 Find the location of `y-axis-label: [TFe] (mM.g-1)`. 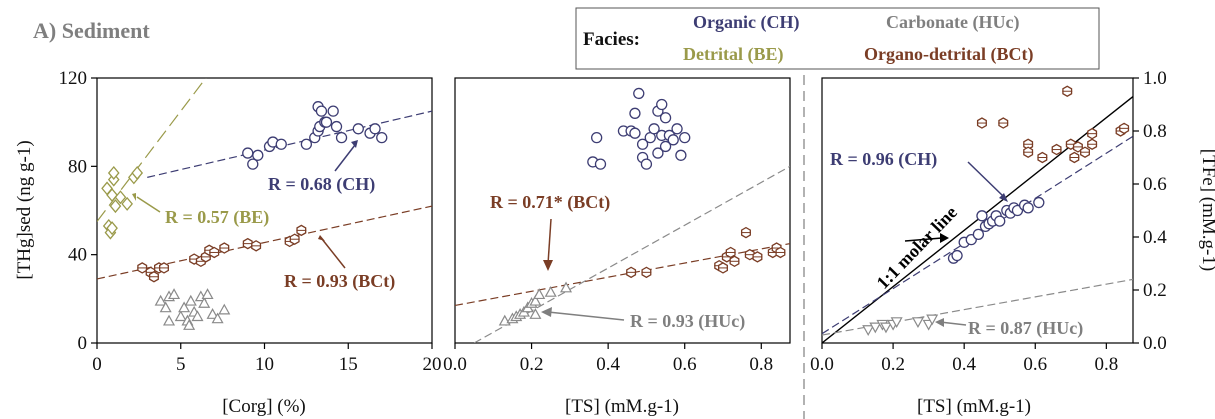

y-axis-label: [TFe] (mM.g-1) is located at coordinates (1206, 210).